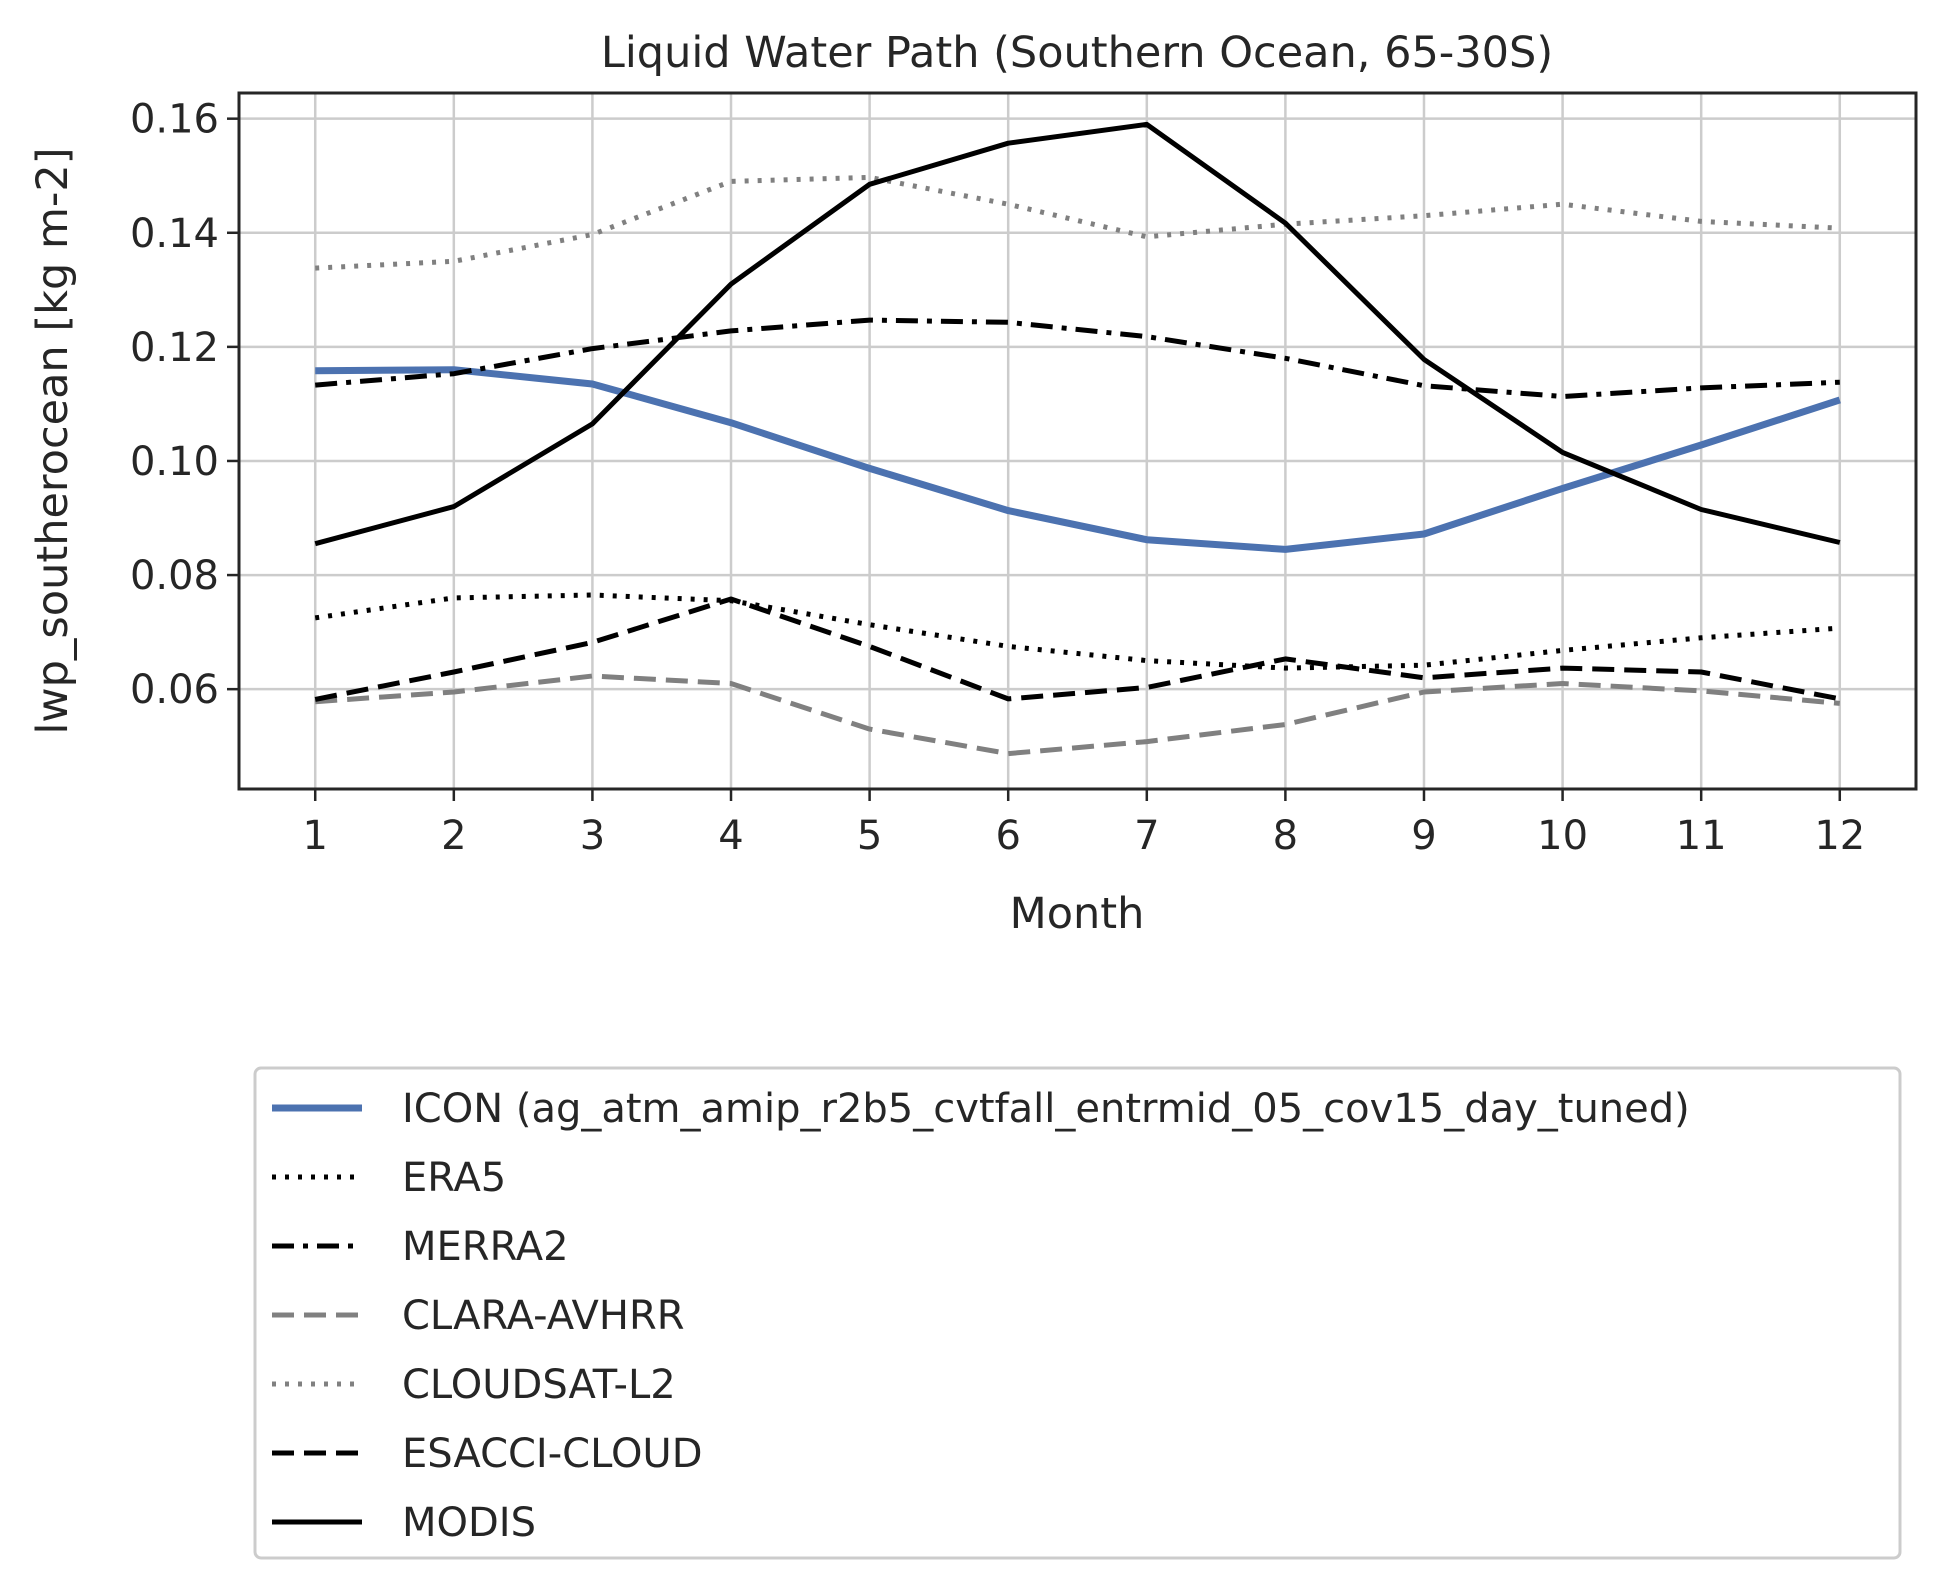 The image size is (1939, 1585). What do you see at coordinates (454, 1178) in the screenshot?
I see `legend-label: ERA5` at bounding box center [454, 1178].